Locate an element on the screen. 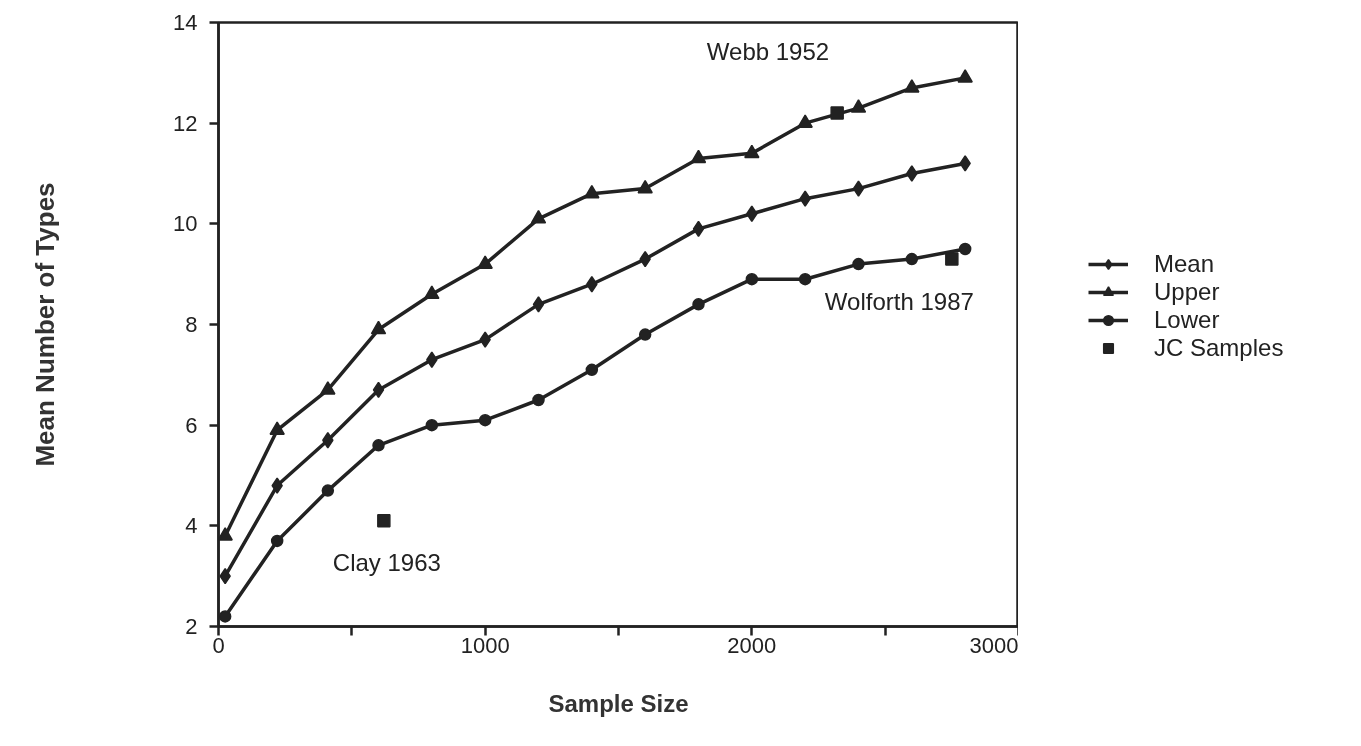 This screenshot has width=1361, height=746. x-tick-label: 2000 is located at coordinates (752, 645).